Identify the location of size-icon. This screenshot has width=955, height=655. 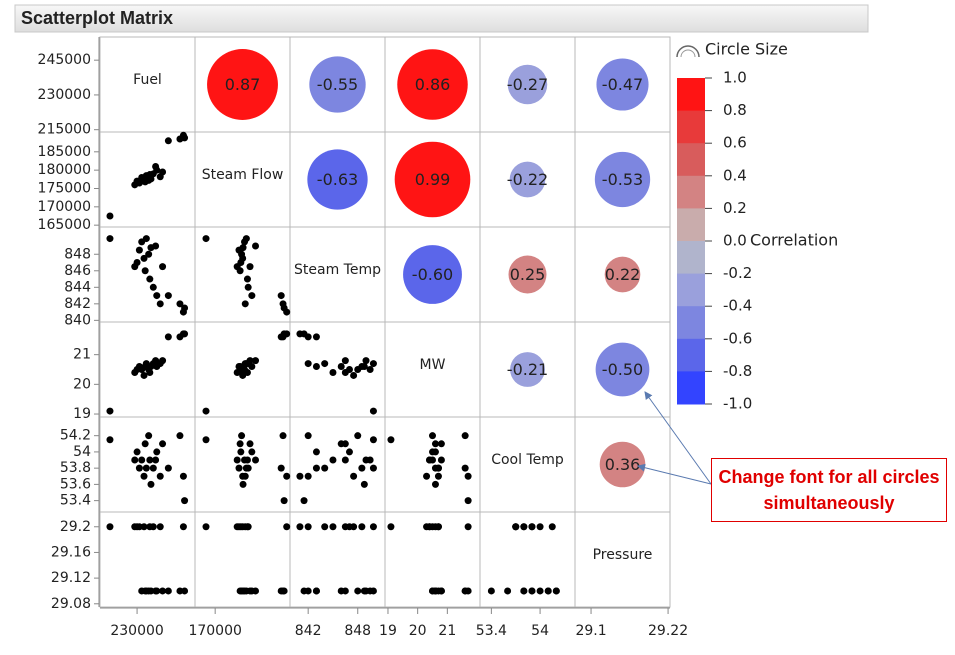
(688, 53).